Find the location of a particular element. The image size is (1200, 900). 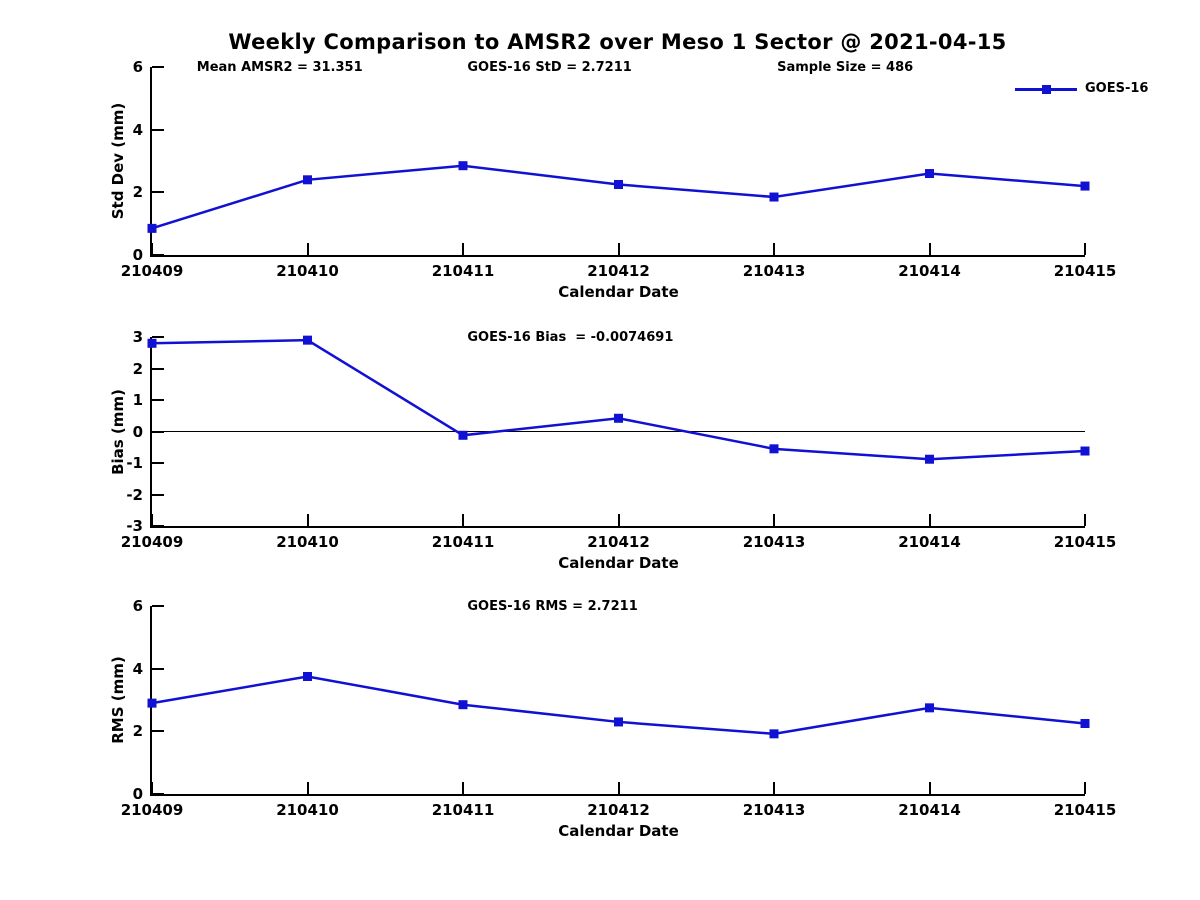

annotation: Mean AMSR2 = 31.351 is located at coordinates (279, 67).